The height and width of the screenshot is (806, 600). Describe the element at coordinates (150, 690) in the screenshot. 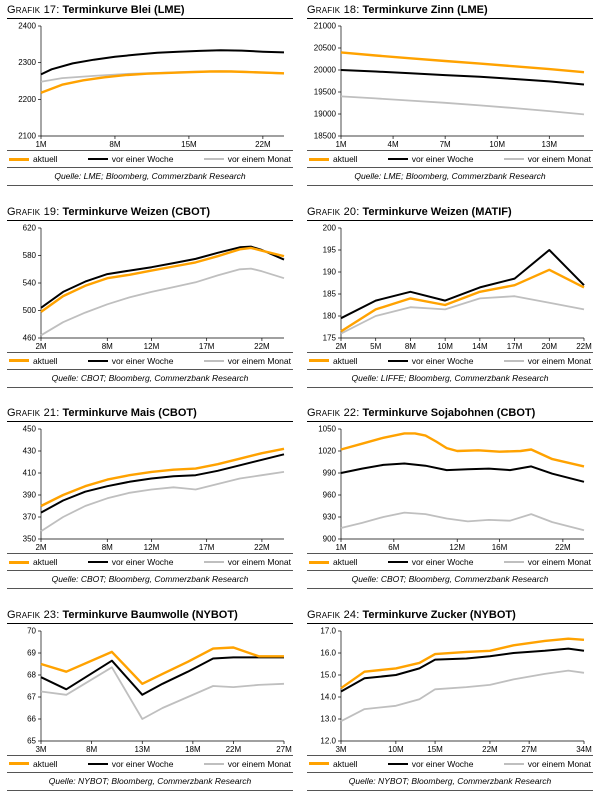

I see `line-chart-baumwolle: 65 66 67 68 69 70 3M 8M 13M 18M 22M 27M` at that location.